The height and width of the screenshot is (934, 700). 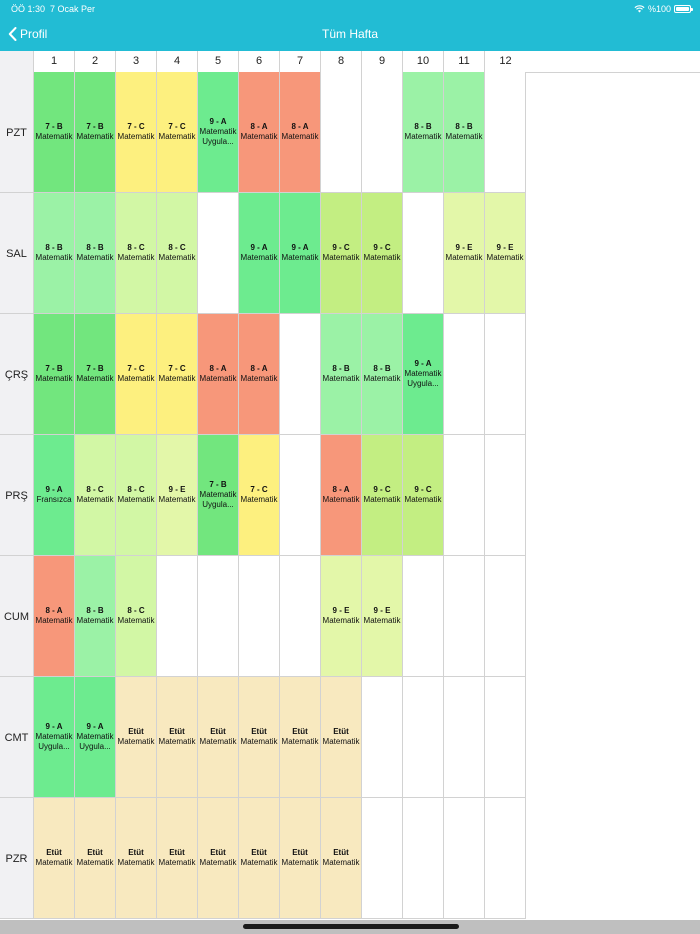 What do you see at coordinates (16, 858) in the screenshot?
I see `day-label-6: PZR` at bounding box center [16, 858].